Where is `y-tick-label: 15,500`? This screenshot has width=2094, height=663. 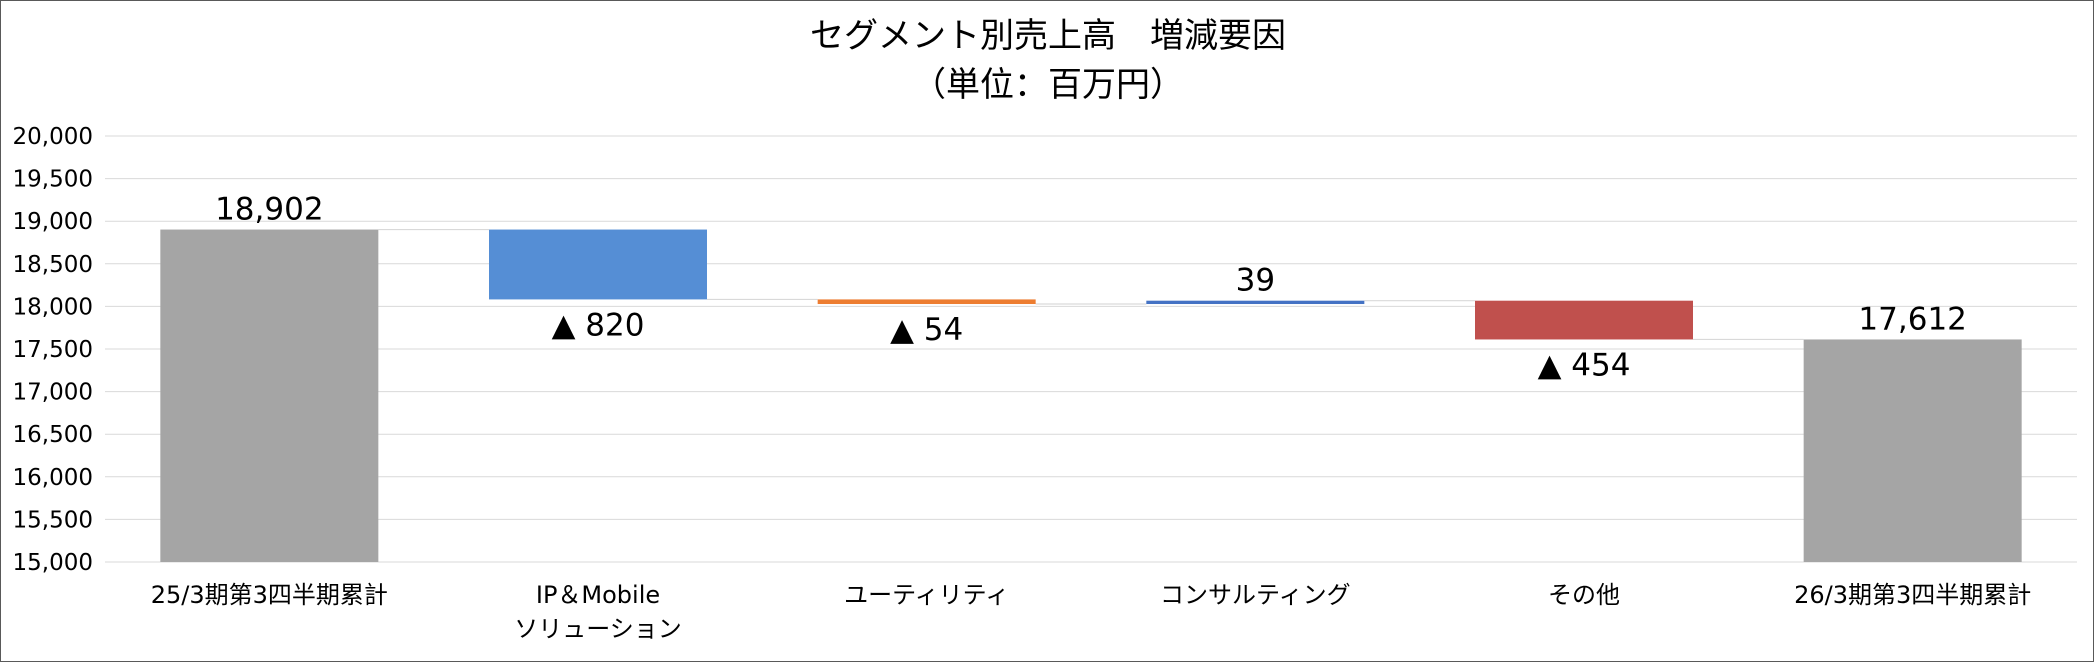
y-tick-label: 15,500 is located at coordinates (53, 520).